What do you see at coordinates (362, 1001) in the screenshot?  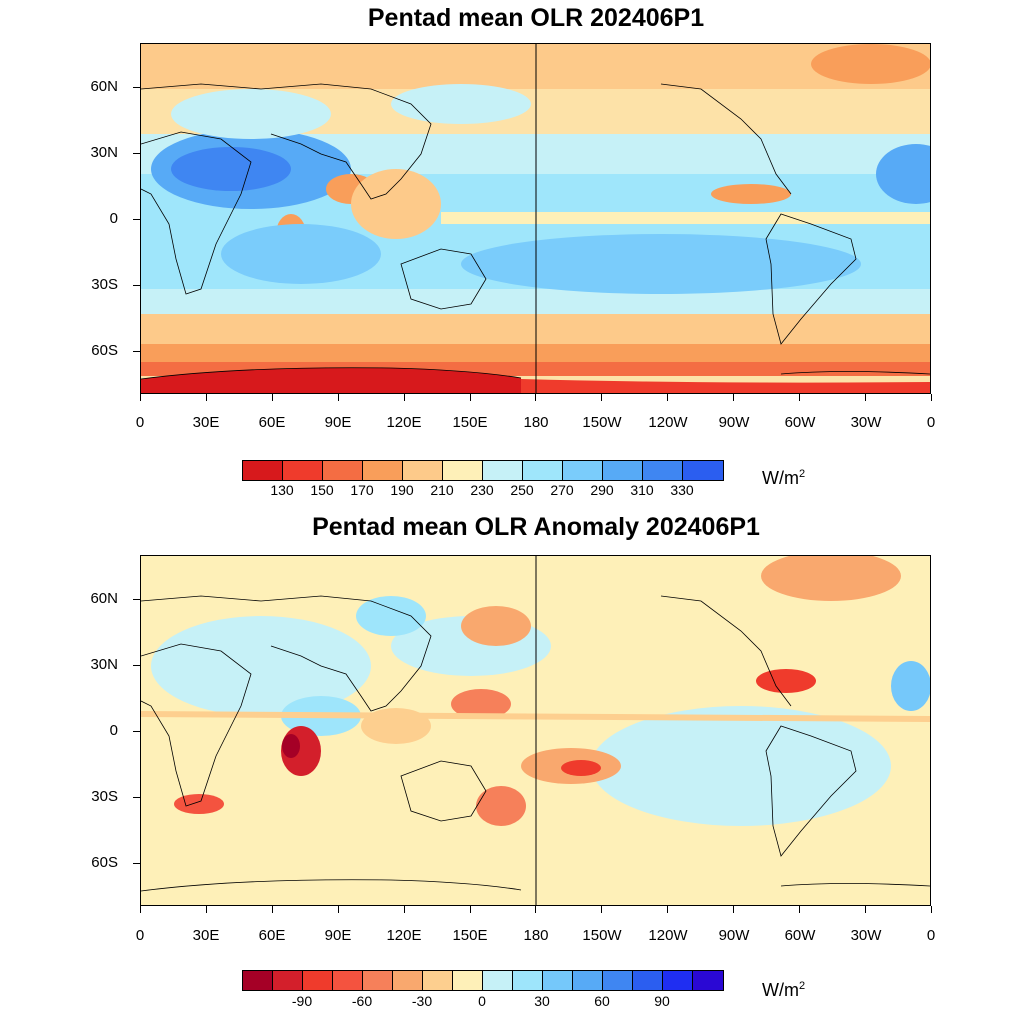 I see `colorbar-label: -60` at bounding box center [362, 1001].